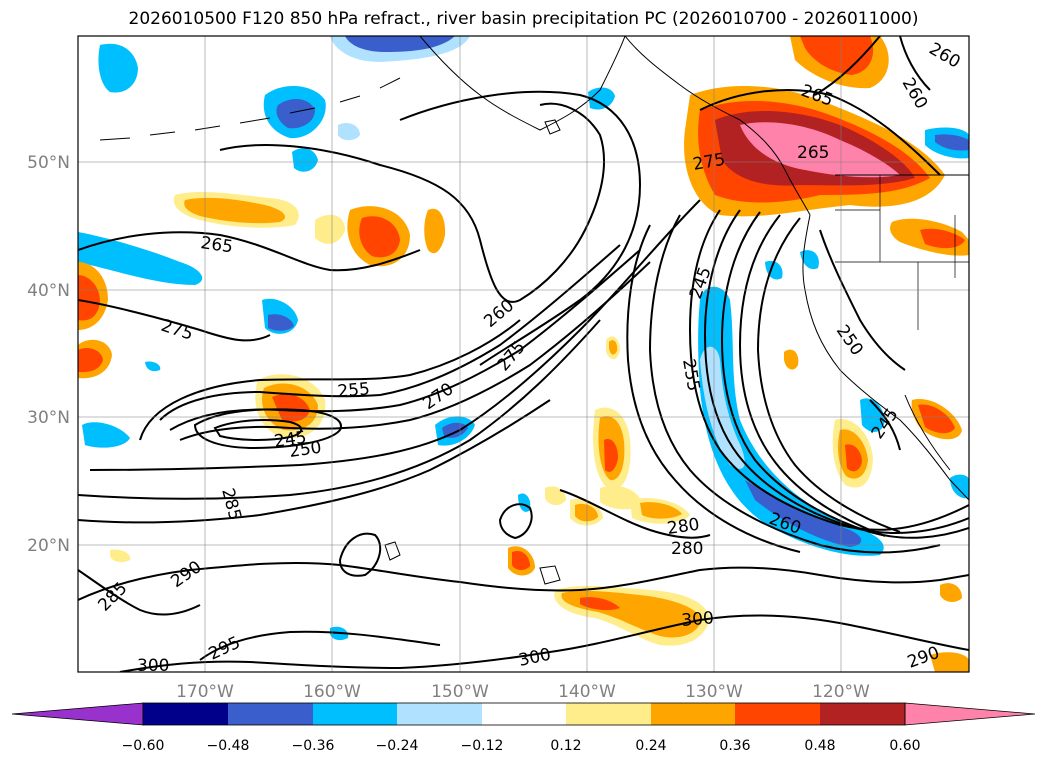 The width and height of the screenshot is (1047, 765). What do you see at coordinates (48, 546) in the screenshot?
I see `lat-label: 20°N` at bounding box center [48, 546].